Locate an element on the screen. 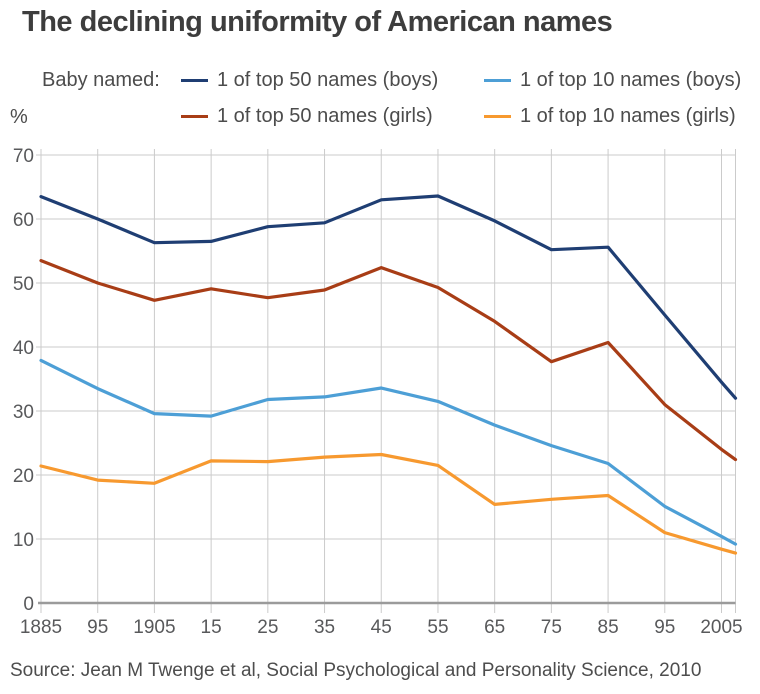 This screenshot has width=760, height=694. legend-item-top10-girls: 1 of top 10 names (girls) is located at coordinates (610, 116).